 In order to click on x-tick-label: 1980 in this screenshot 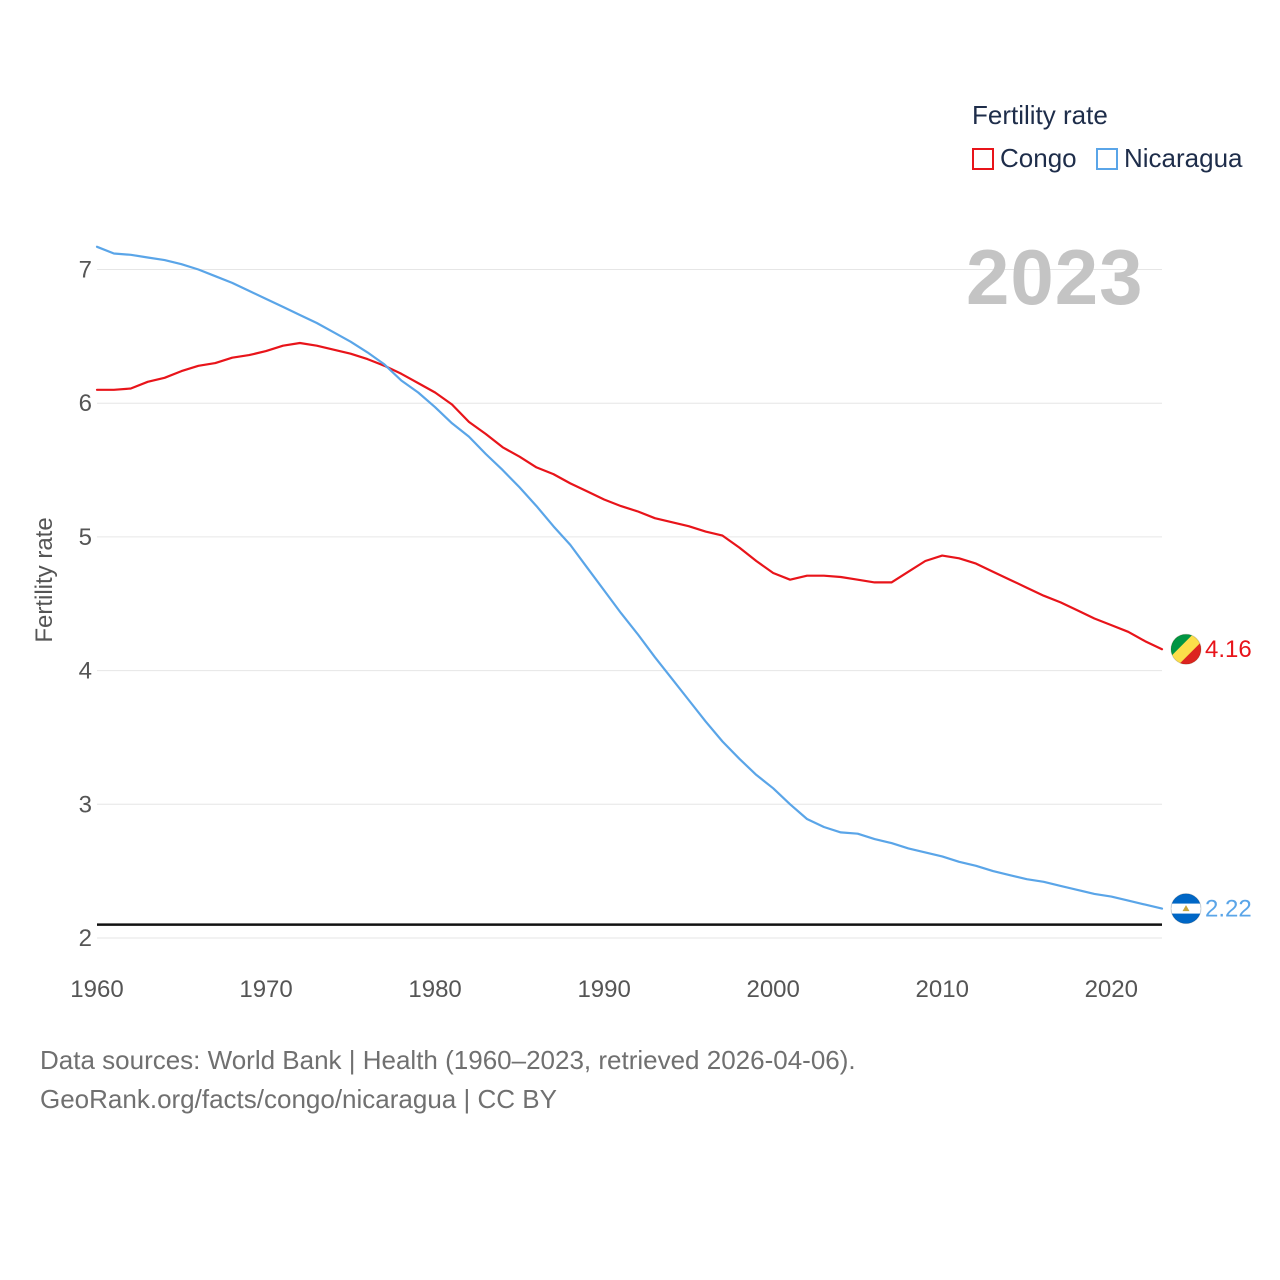, I will do `click(434, 989)`.